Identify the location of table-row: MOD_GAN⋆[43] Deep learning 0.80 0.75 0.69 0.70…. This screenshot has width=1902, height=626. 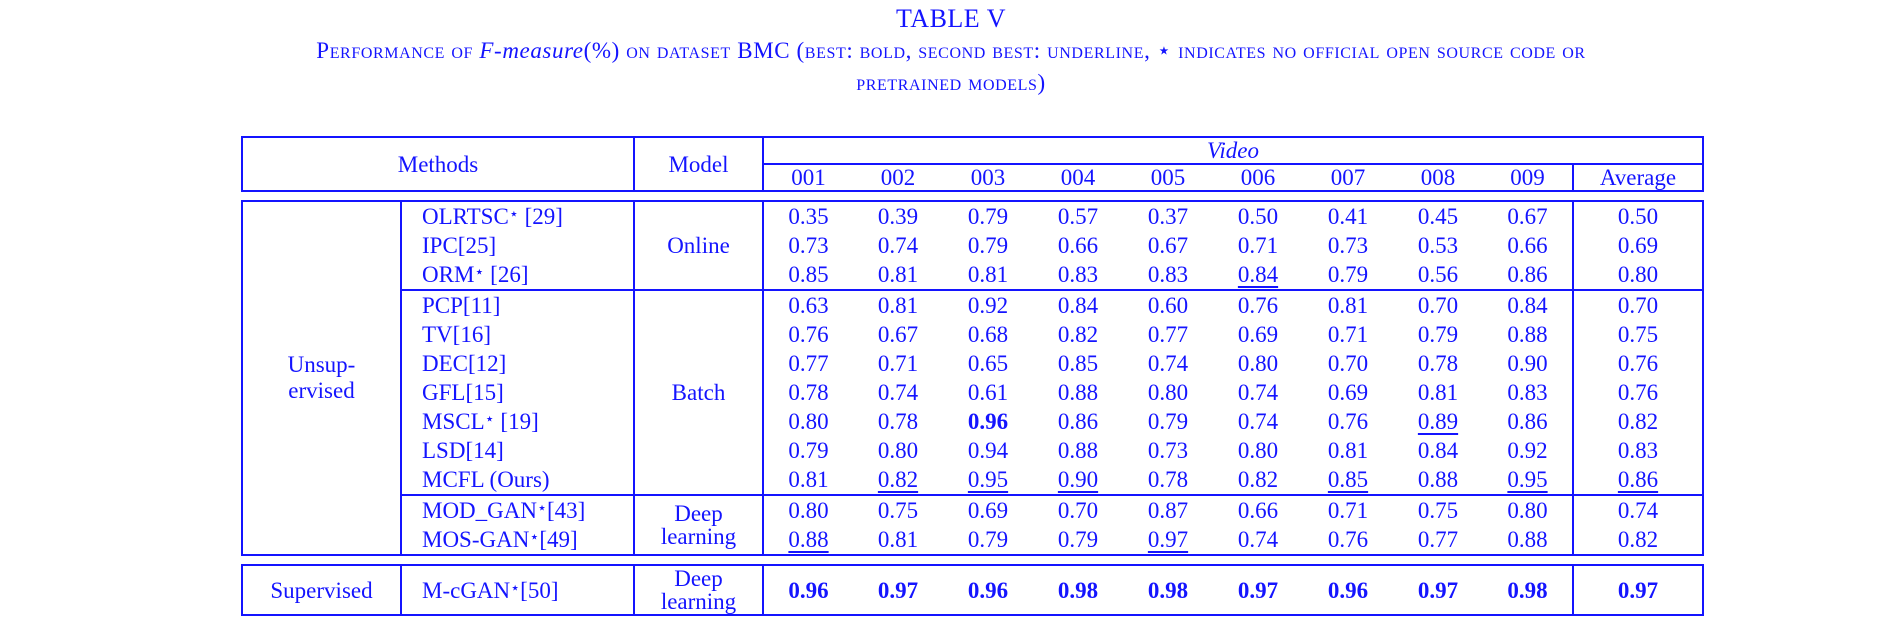
(973, 525).